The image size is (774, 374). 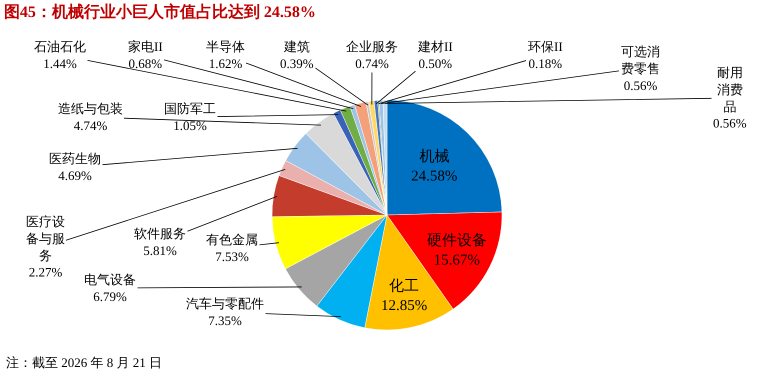 What do you see at coordinates (160, 250) in the screenshot?
I see `data-label: 5.81%` at bounding box center [160, 250].